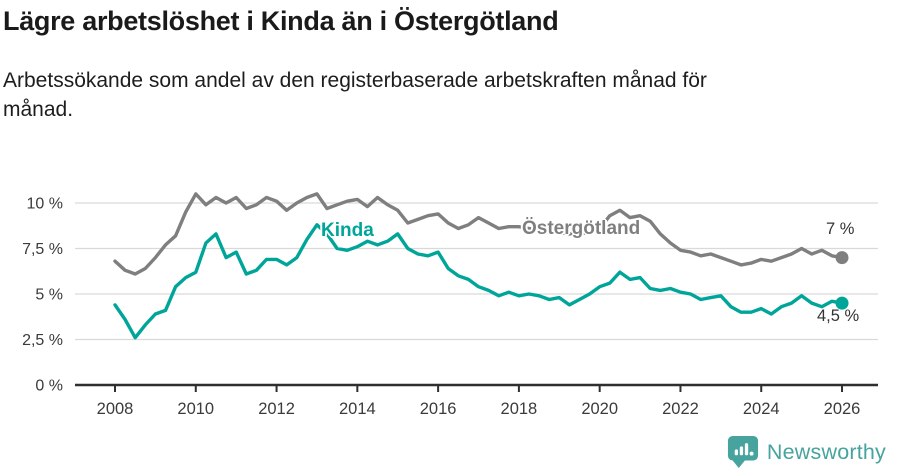 This screenshot has width=900, height=474. What do you see at coordinates (519, 409) in the screenshot?
I see `x-tick-label: 2018` at bounding box center [519, 409].